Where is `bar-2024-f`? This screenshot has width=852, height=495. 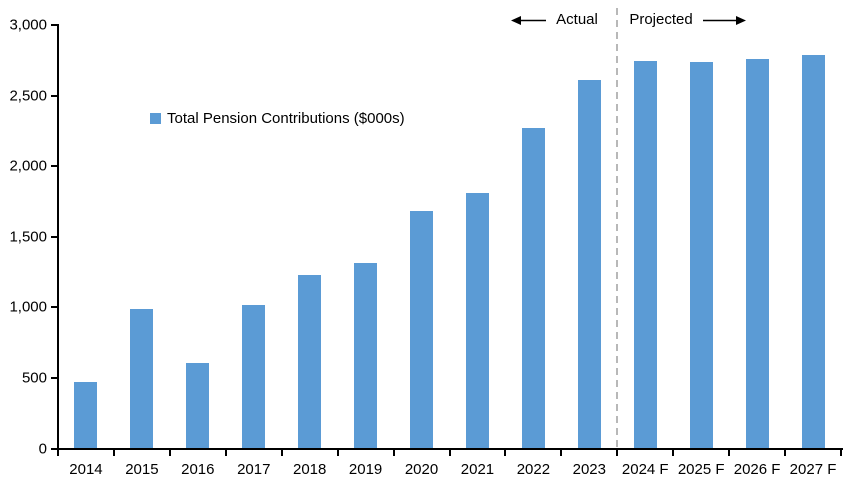 bar-2024-f is located at coordinates (645, 254).